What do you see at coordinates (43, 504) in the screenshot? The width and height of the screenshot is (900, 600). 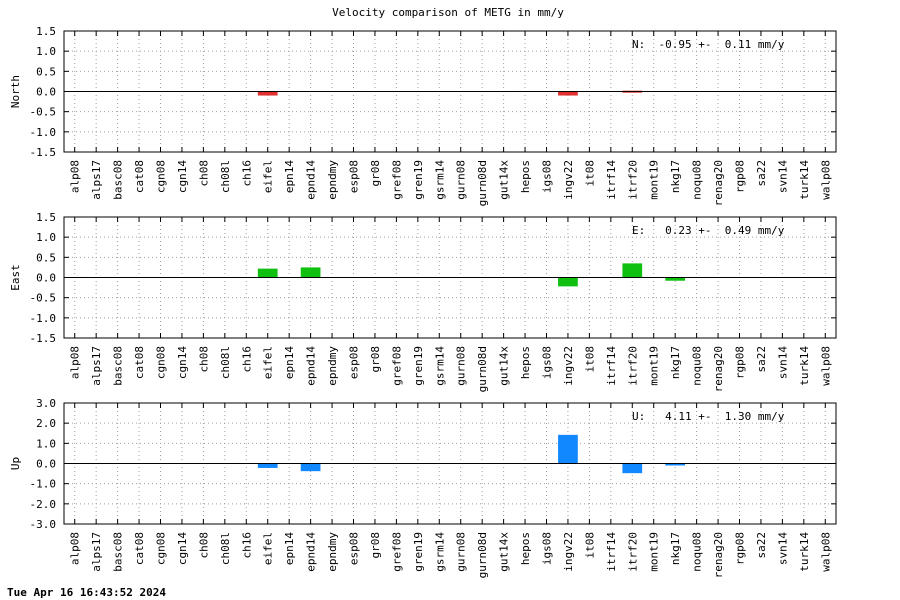 I see `y-tick-label: -2.0` at bounding box center [43, 504].